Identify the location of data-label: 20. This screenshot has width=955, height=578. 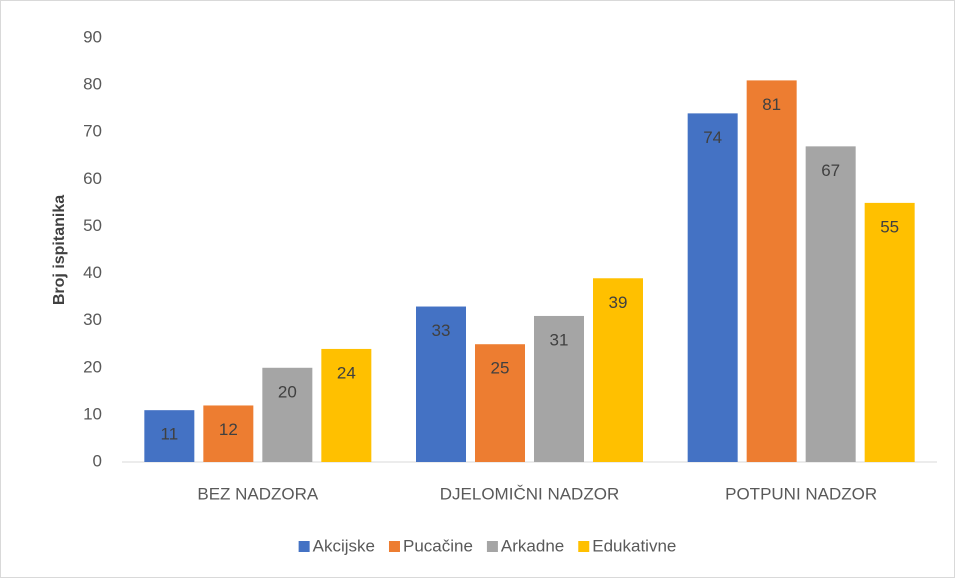
(287, 391).